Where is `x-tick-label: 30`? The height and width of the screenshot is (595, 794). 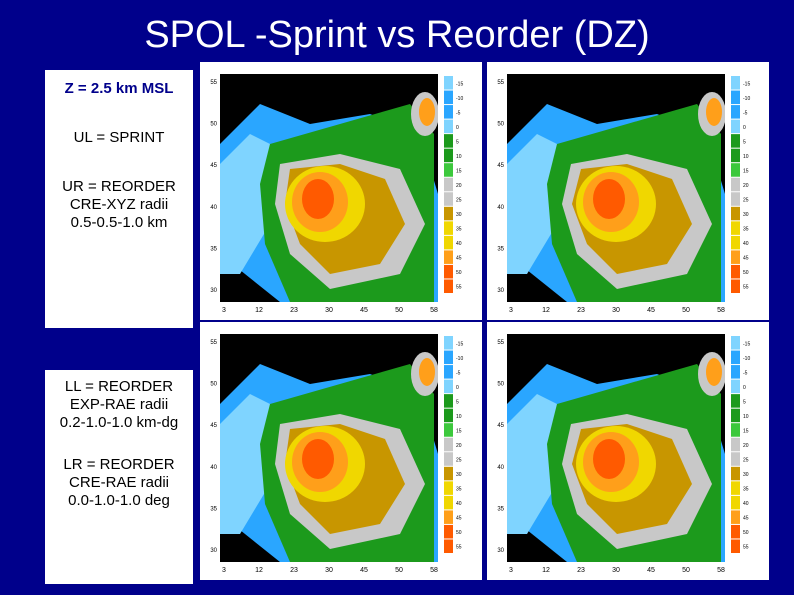 x-tick-label: 30 is located at coordinates (329, 570).